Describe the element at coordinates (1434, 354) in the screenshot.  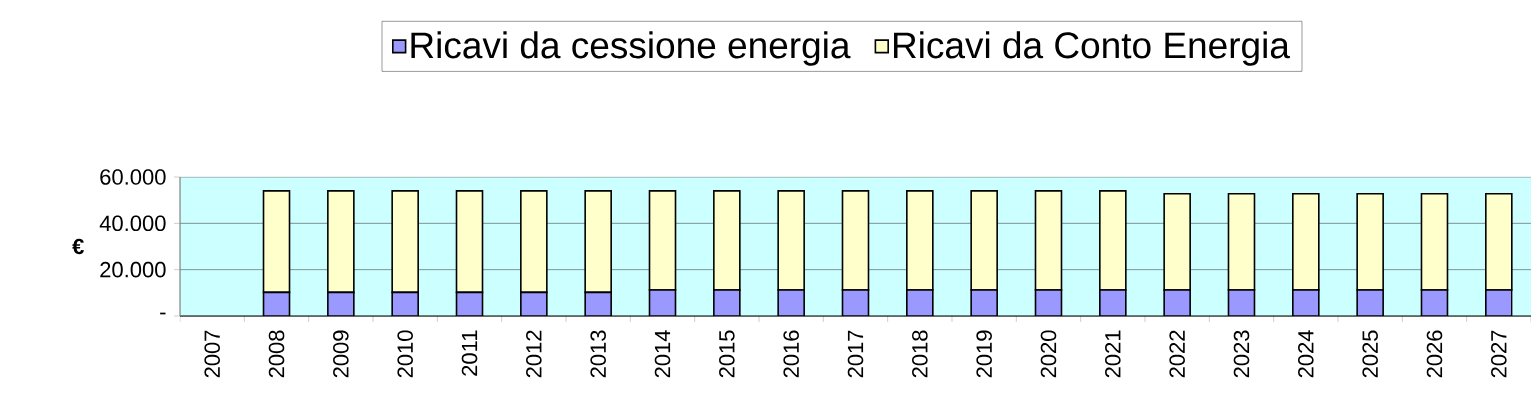
I see `x-tick-label: 2026` at that location.